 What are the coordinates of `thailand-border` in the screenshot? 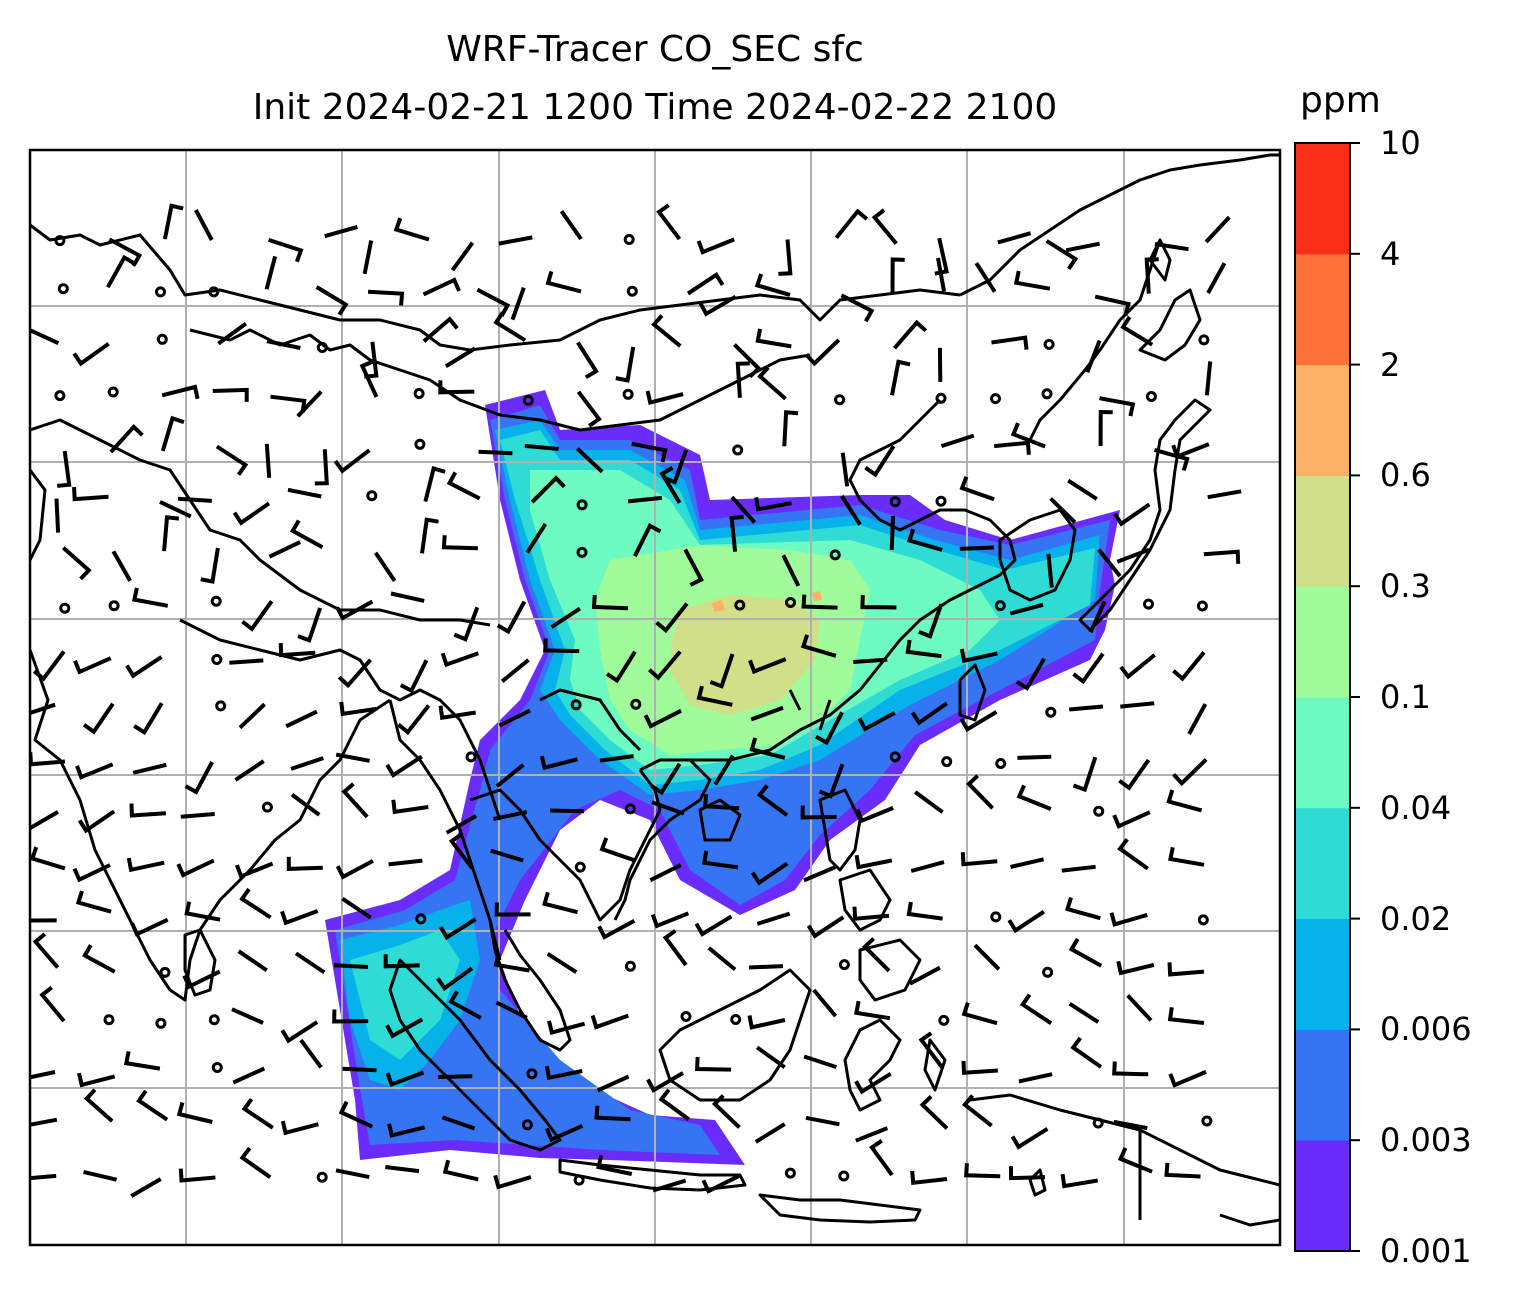 It's located at (565, 845).